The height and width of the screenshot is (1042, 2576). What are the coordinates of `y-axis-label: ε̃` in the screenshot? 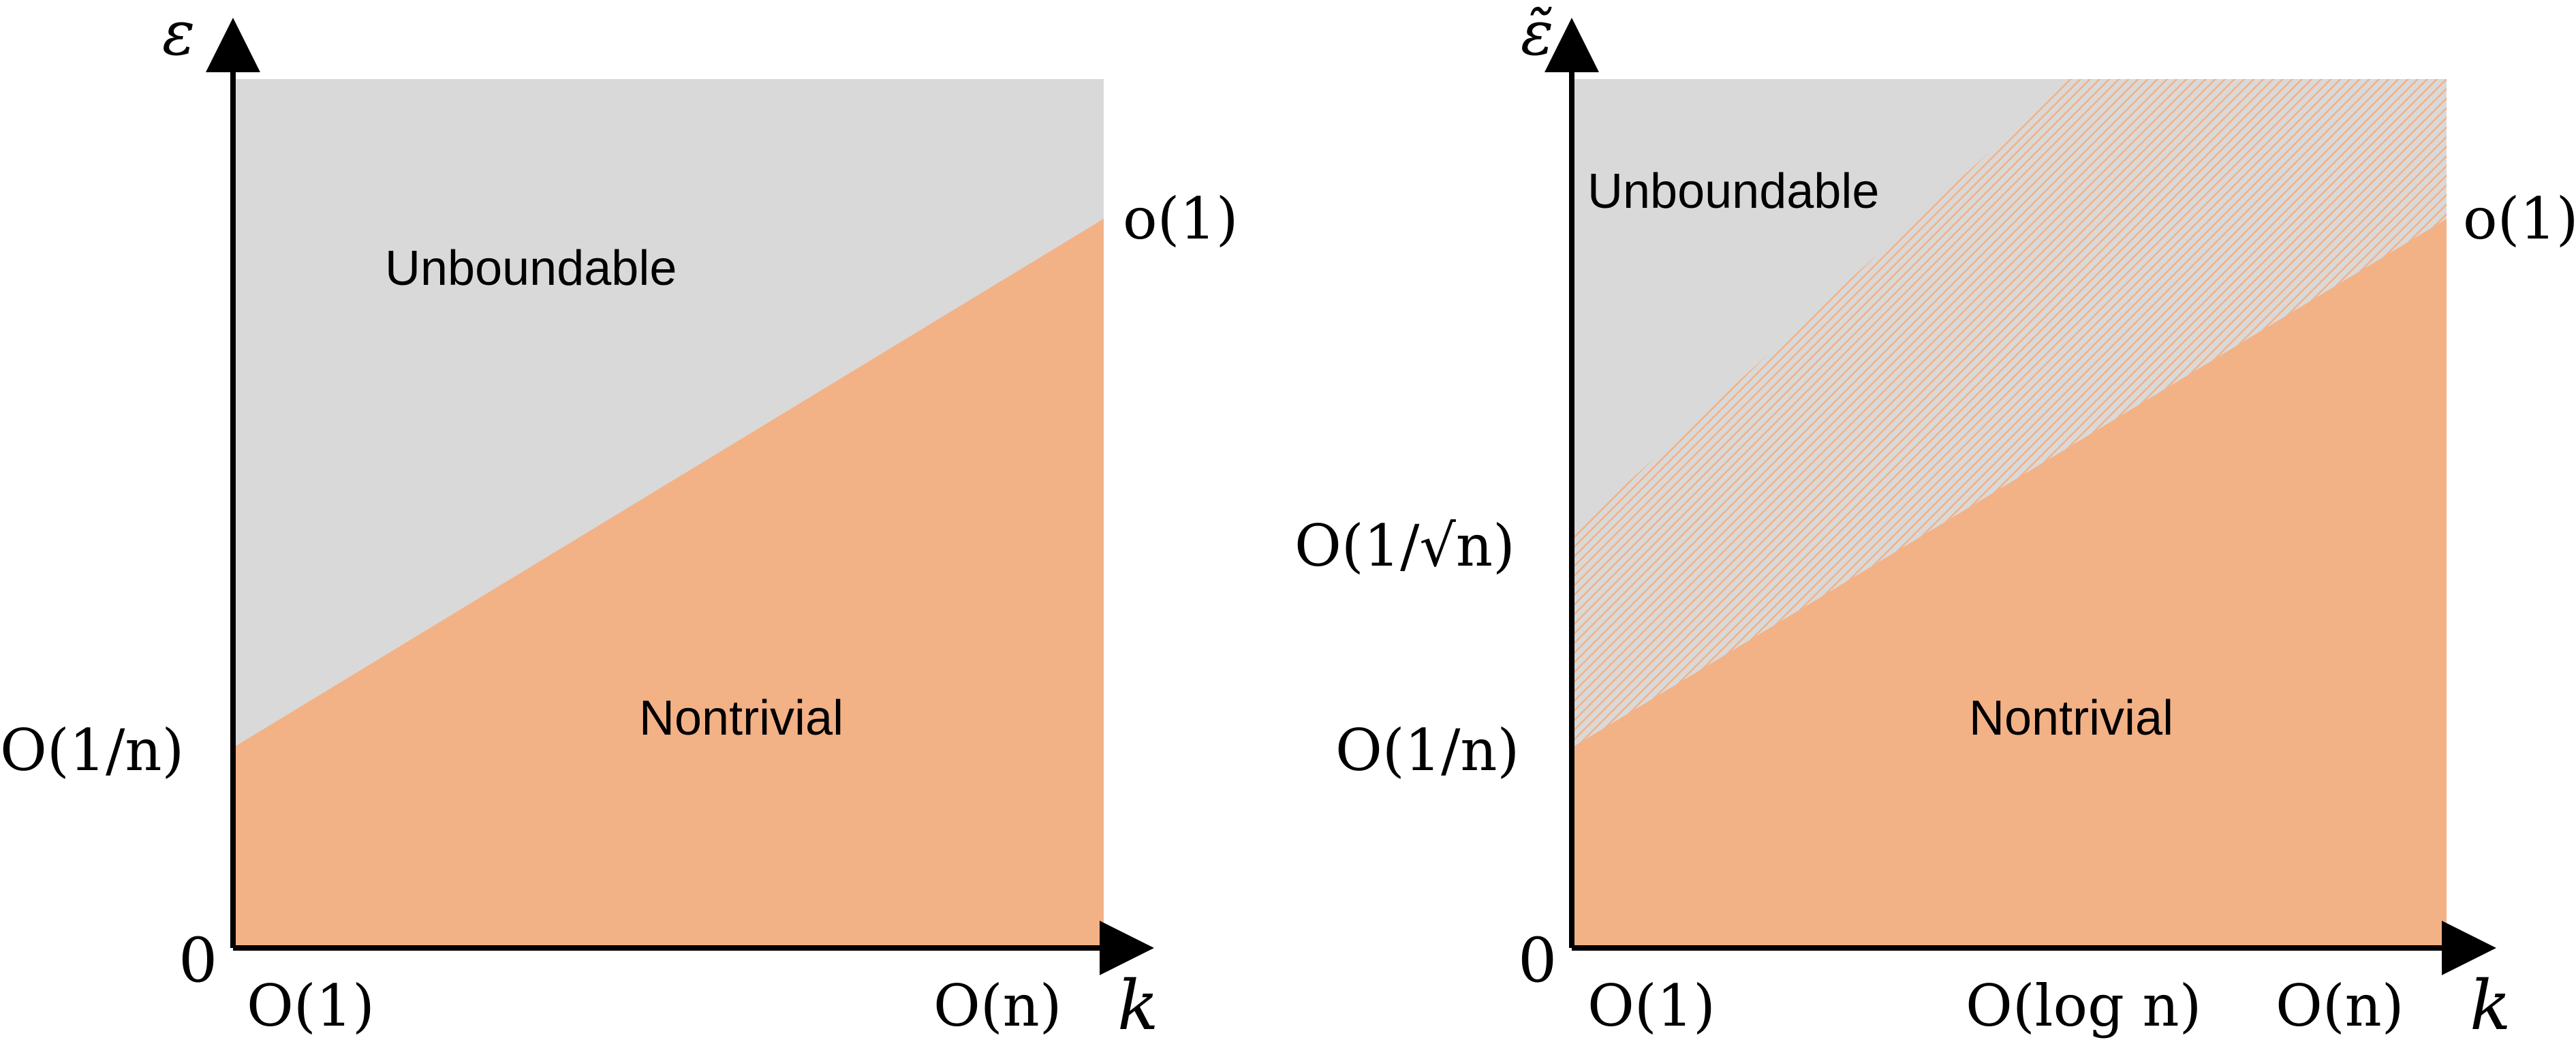 It's located at (1537, 35).